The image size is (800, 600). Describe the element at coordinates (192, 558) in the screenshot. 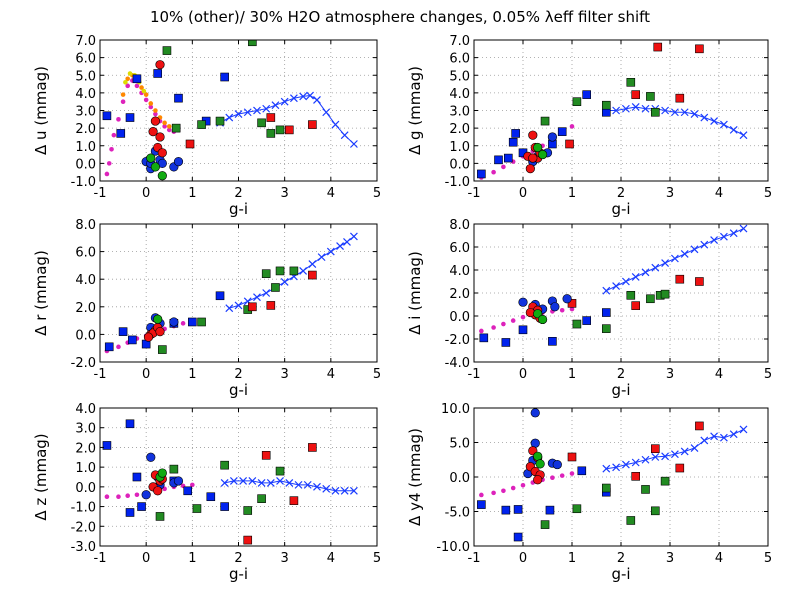

I see `x-tick-label: 1` at that location.